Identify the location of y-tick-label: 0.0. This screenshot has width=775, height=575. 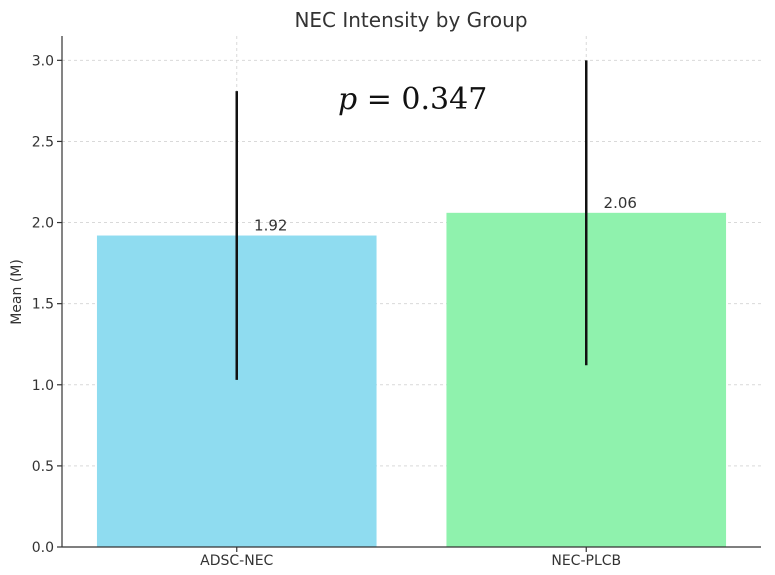
(43, 548).